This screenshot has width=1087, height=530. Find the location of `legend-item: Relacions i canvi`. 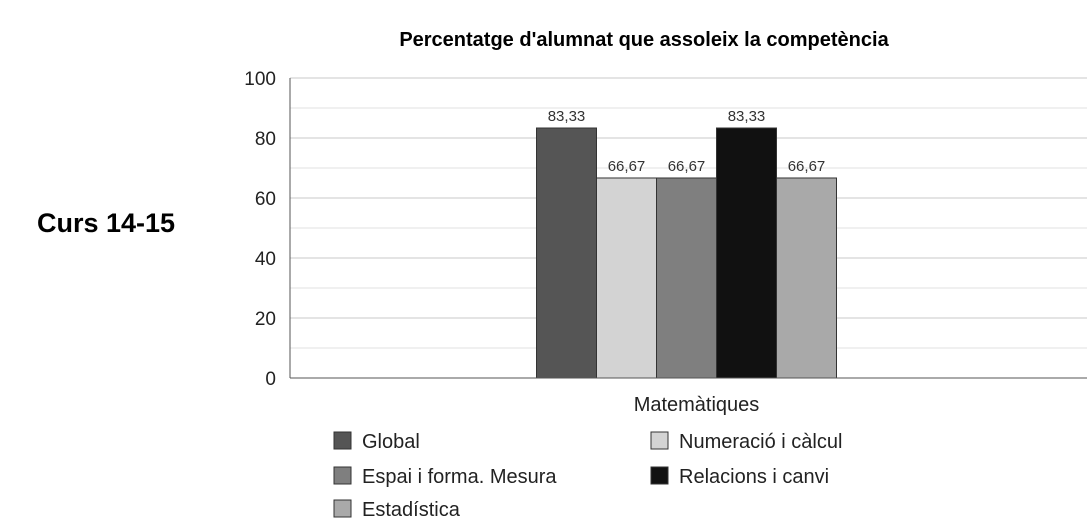

legend-item: Relacions i canvi is located at coordinates (739, 477).